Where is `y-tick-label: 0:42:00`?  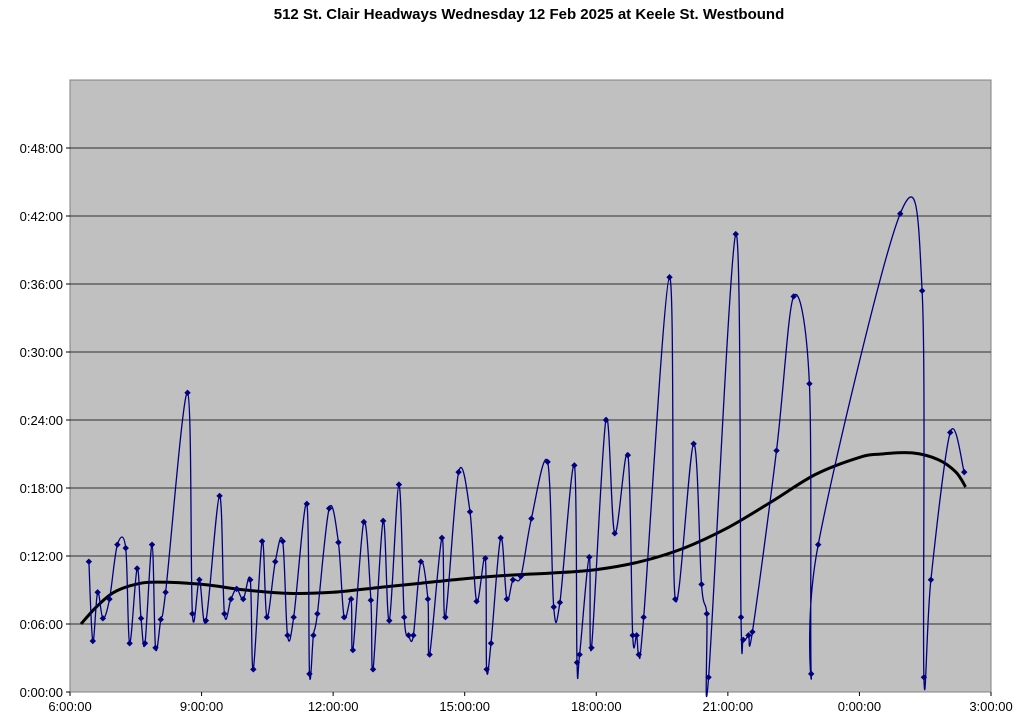
y-tick-label: 0:42:00 is located at coordinates (41, 216).